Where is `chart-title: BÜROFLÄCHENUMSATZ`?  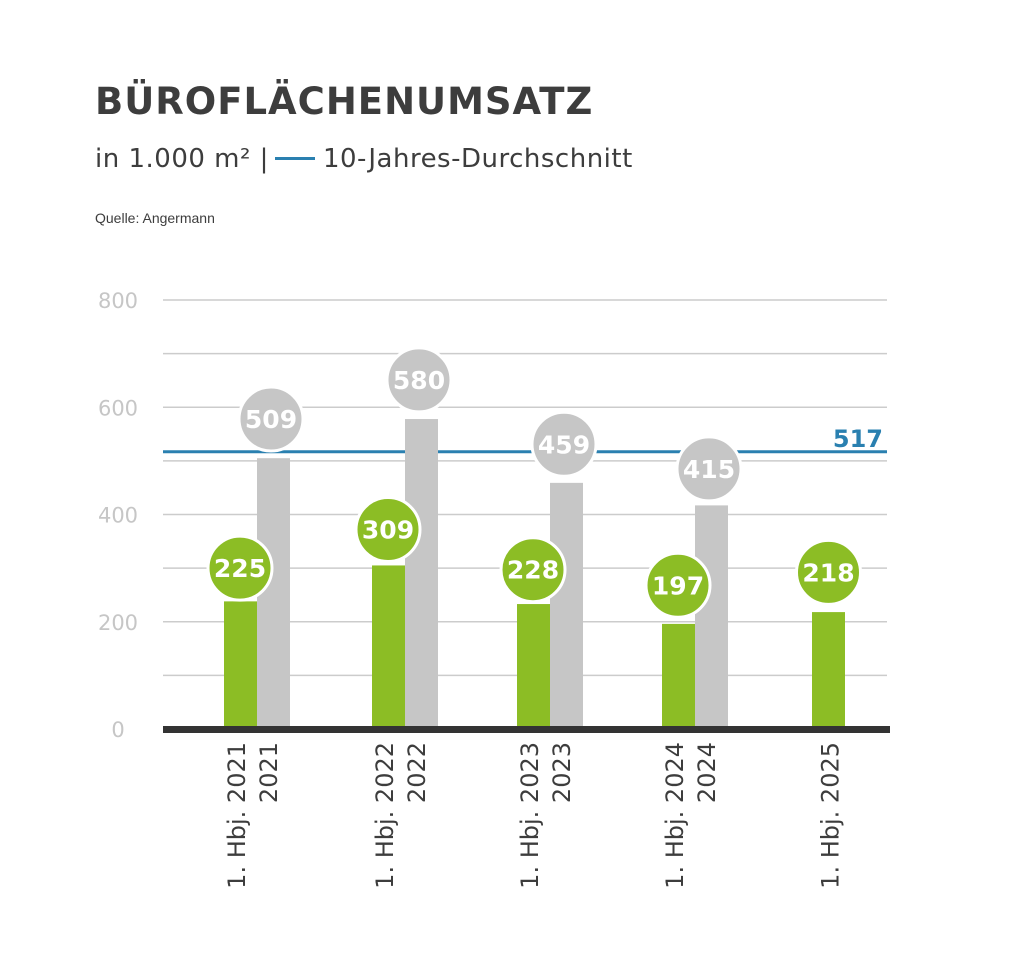 chart-title: BÜROFLÄCHENUMSATZ is located at coordinates (344, 101).